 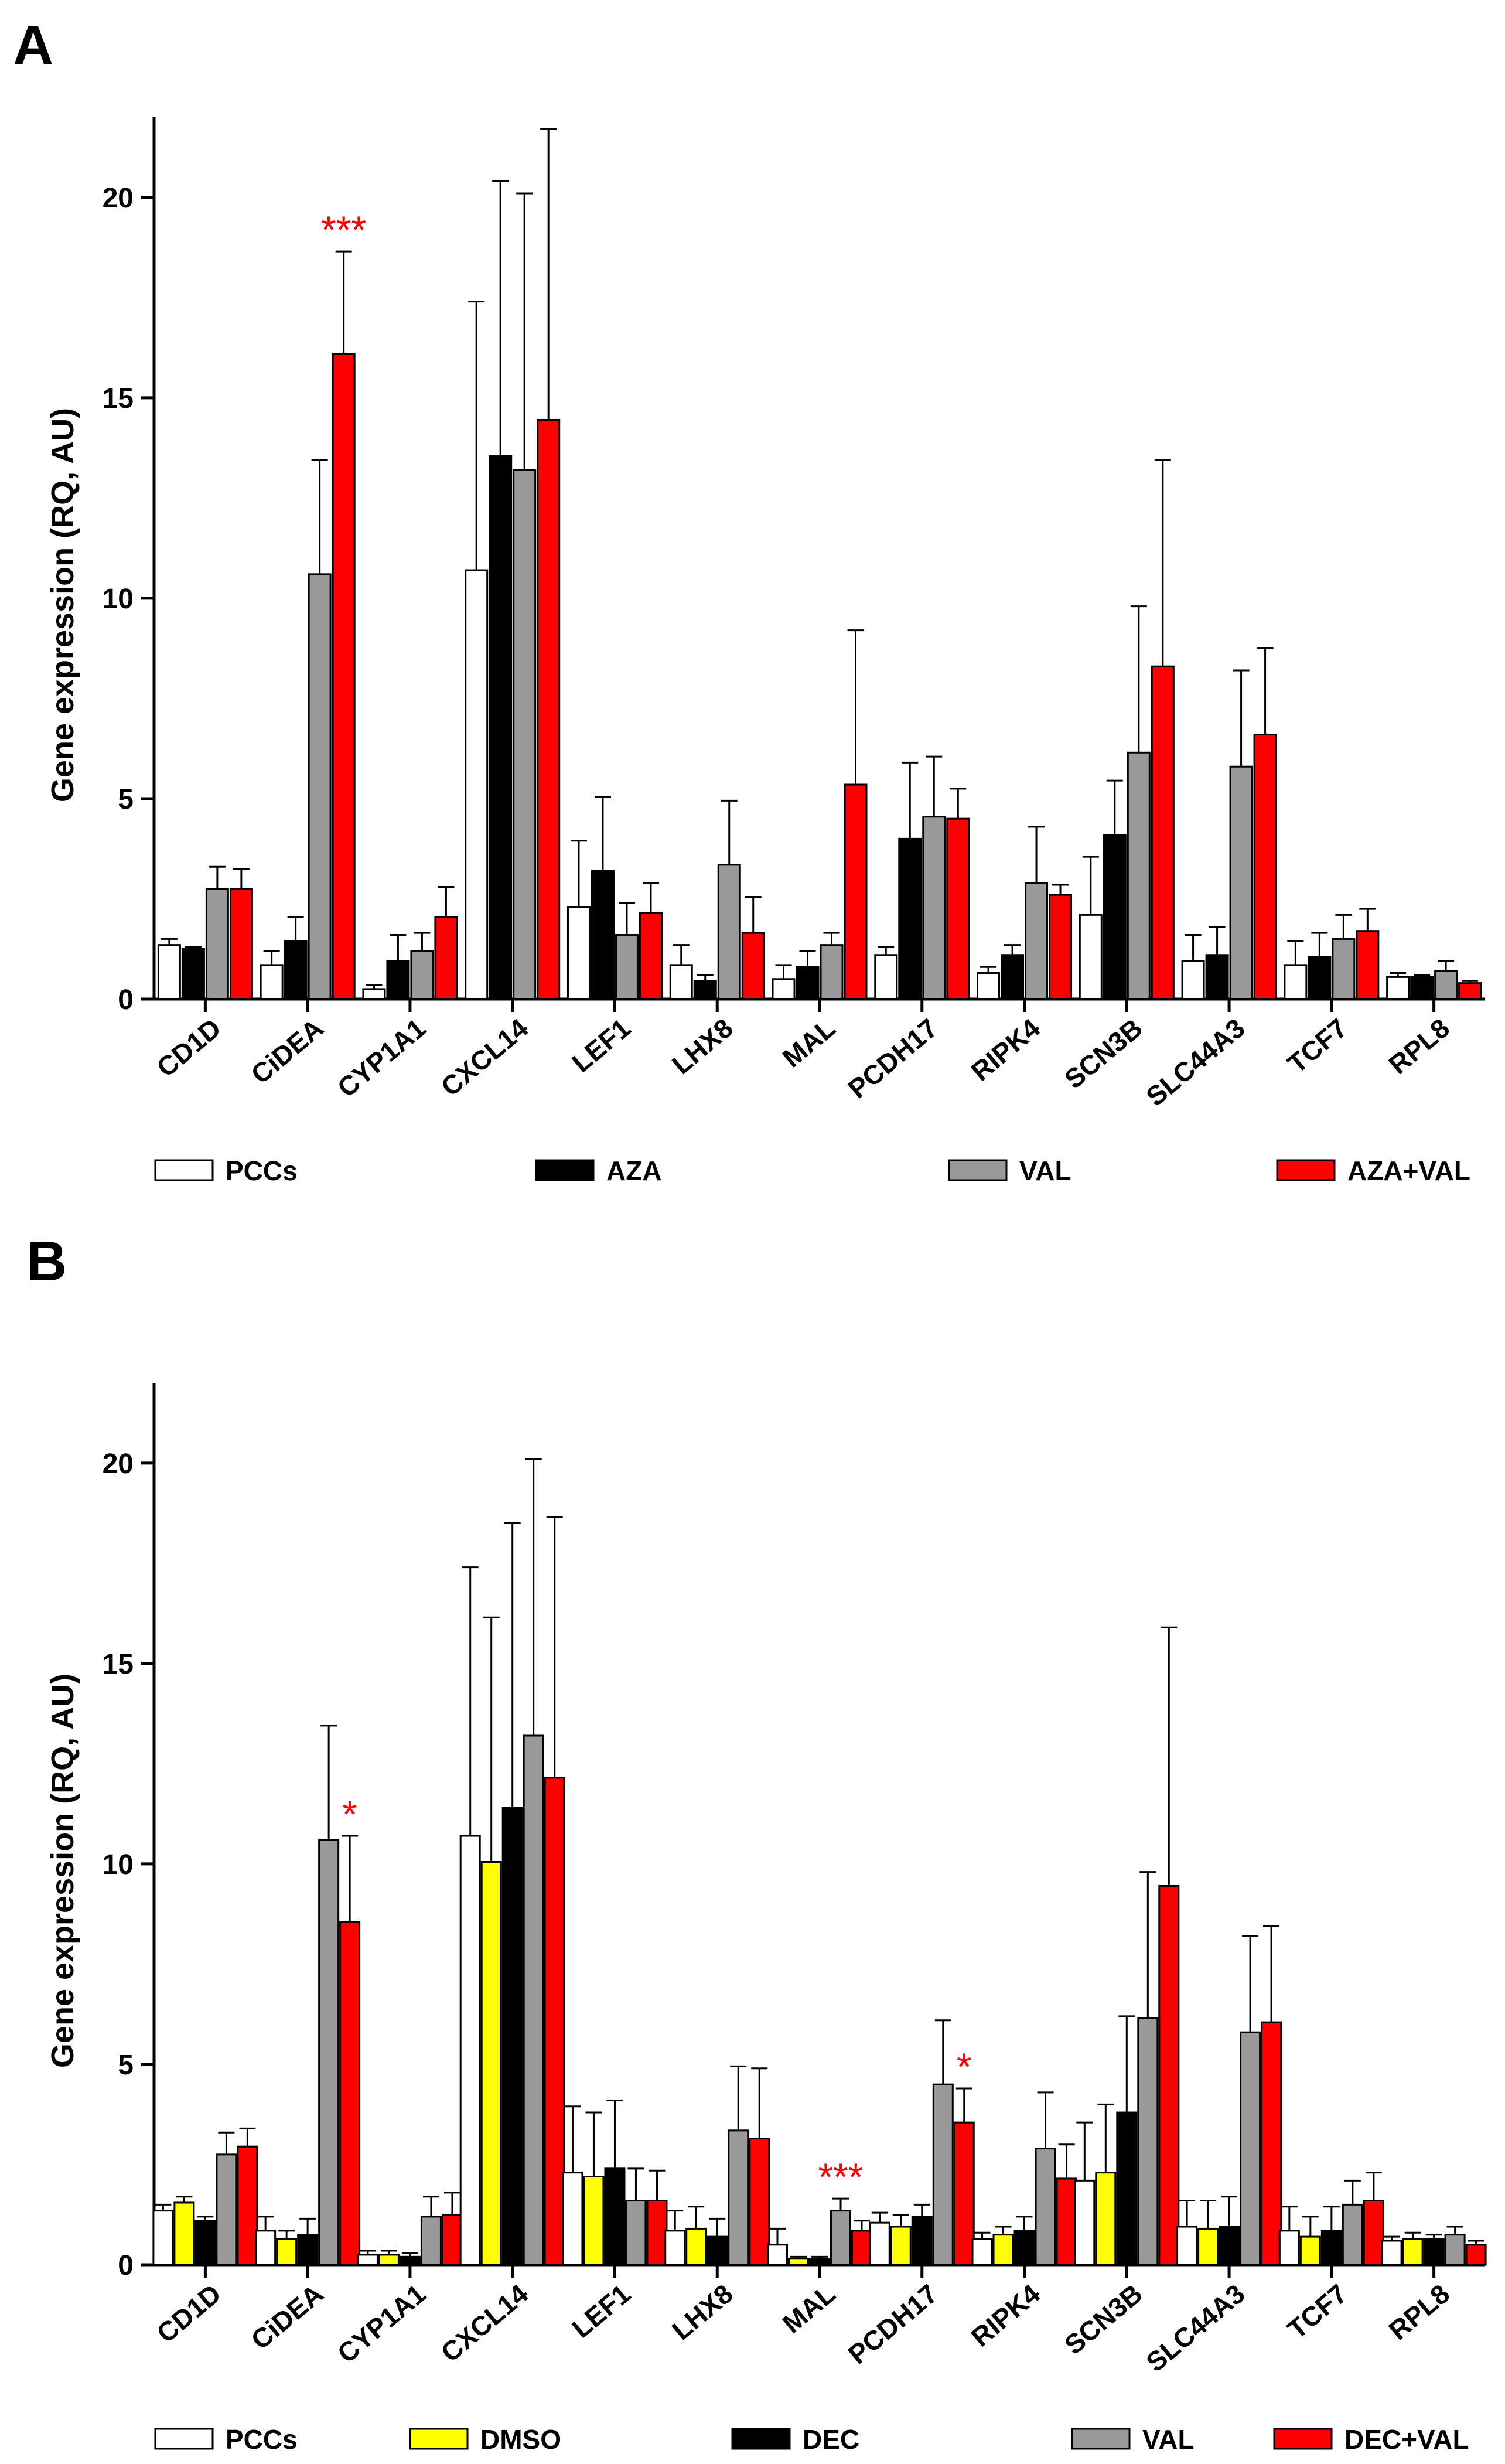 What do you see at coordinates (262, 1171) in the screenshot?
I see `a-legend-label-pccs: PCCs` at bounding box center [262, 1171].